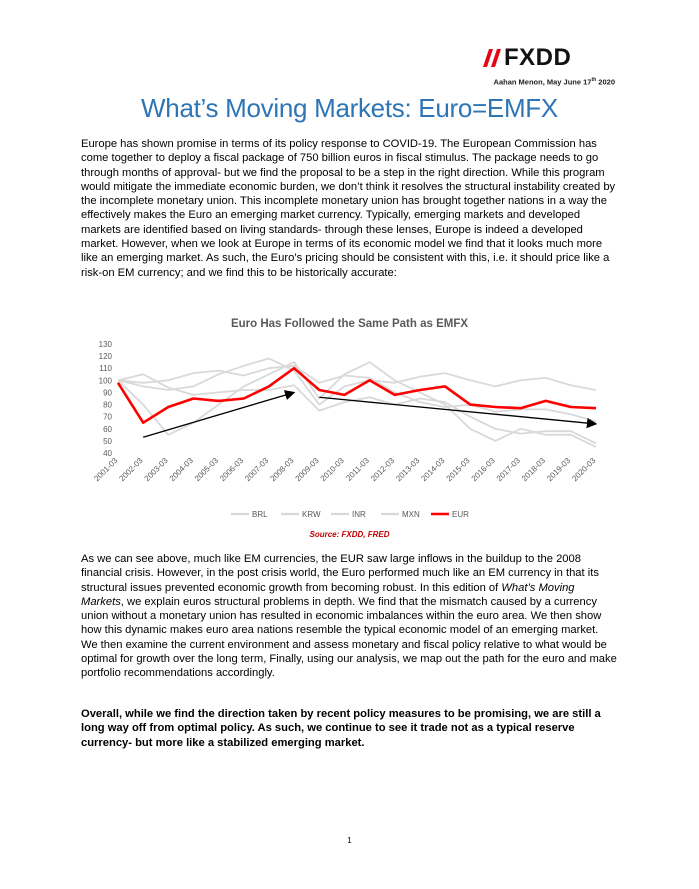 This screenshot has width=699, height=889. What do you see at coordinates (328, 594) in the screenshot?
I see `publication-name: What’s Moving Markets` at bounding box center [328, 594].